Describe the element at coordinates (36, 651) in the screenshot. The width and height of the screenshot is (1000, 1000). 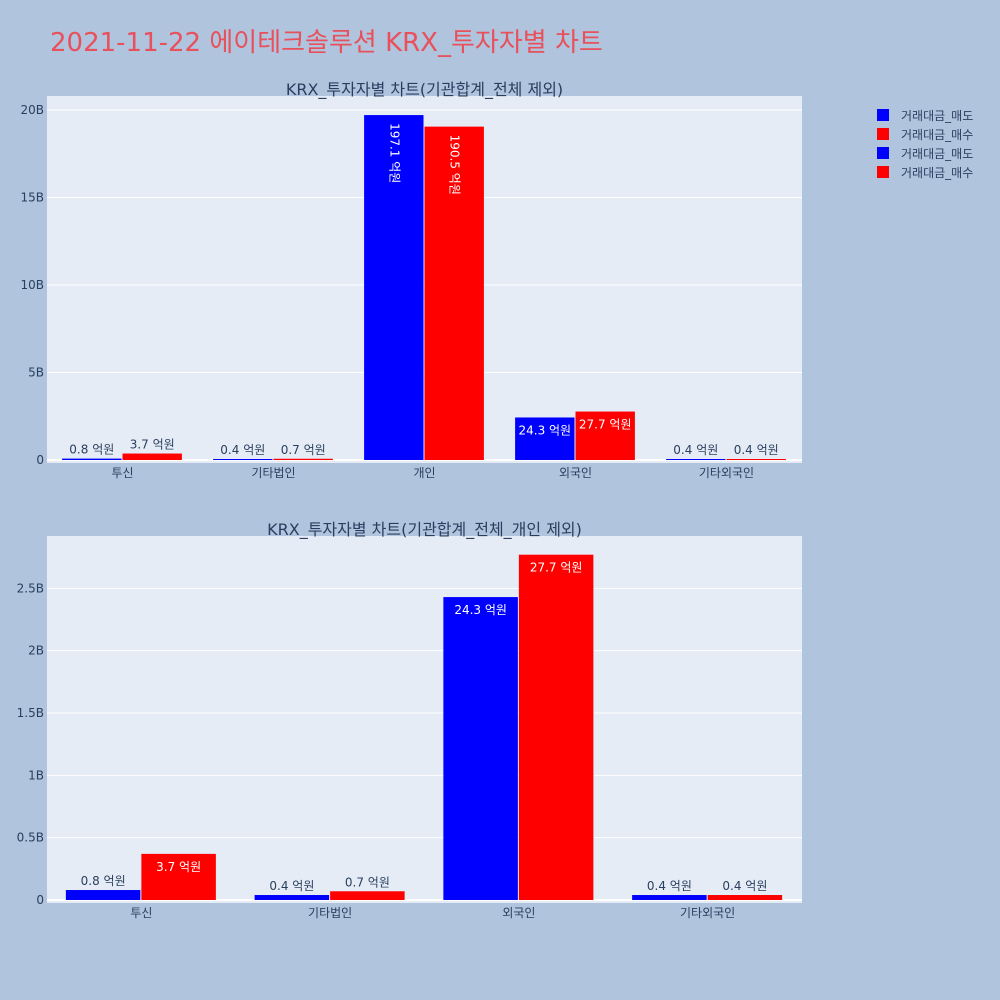
I see `y-tick-label: 2B` at that location.